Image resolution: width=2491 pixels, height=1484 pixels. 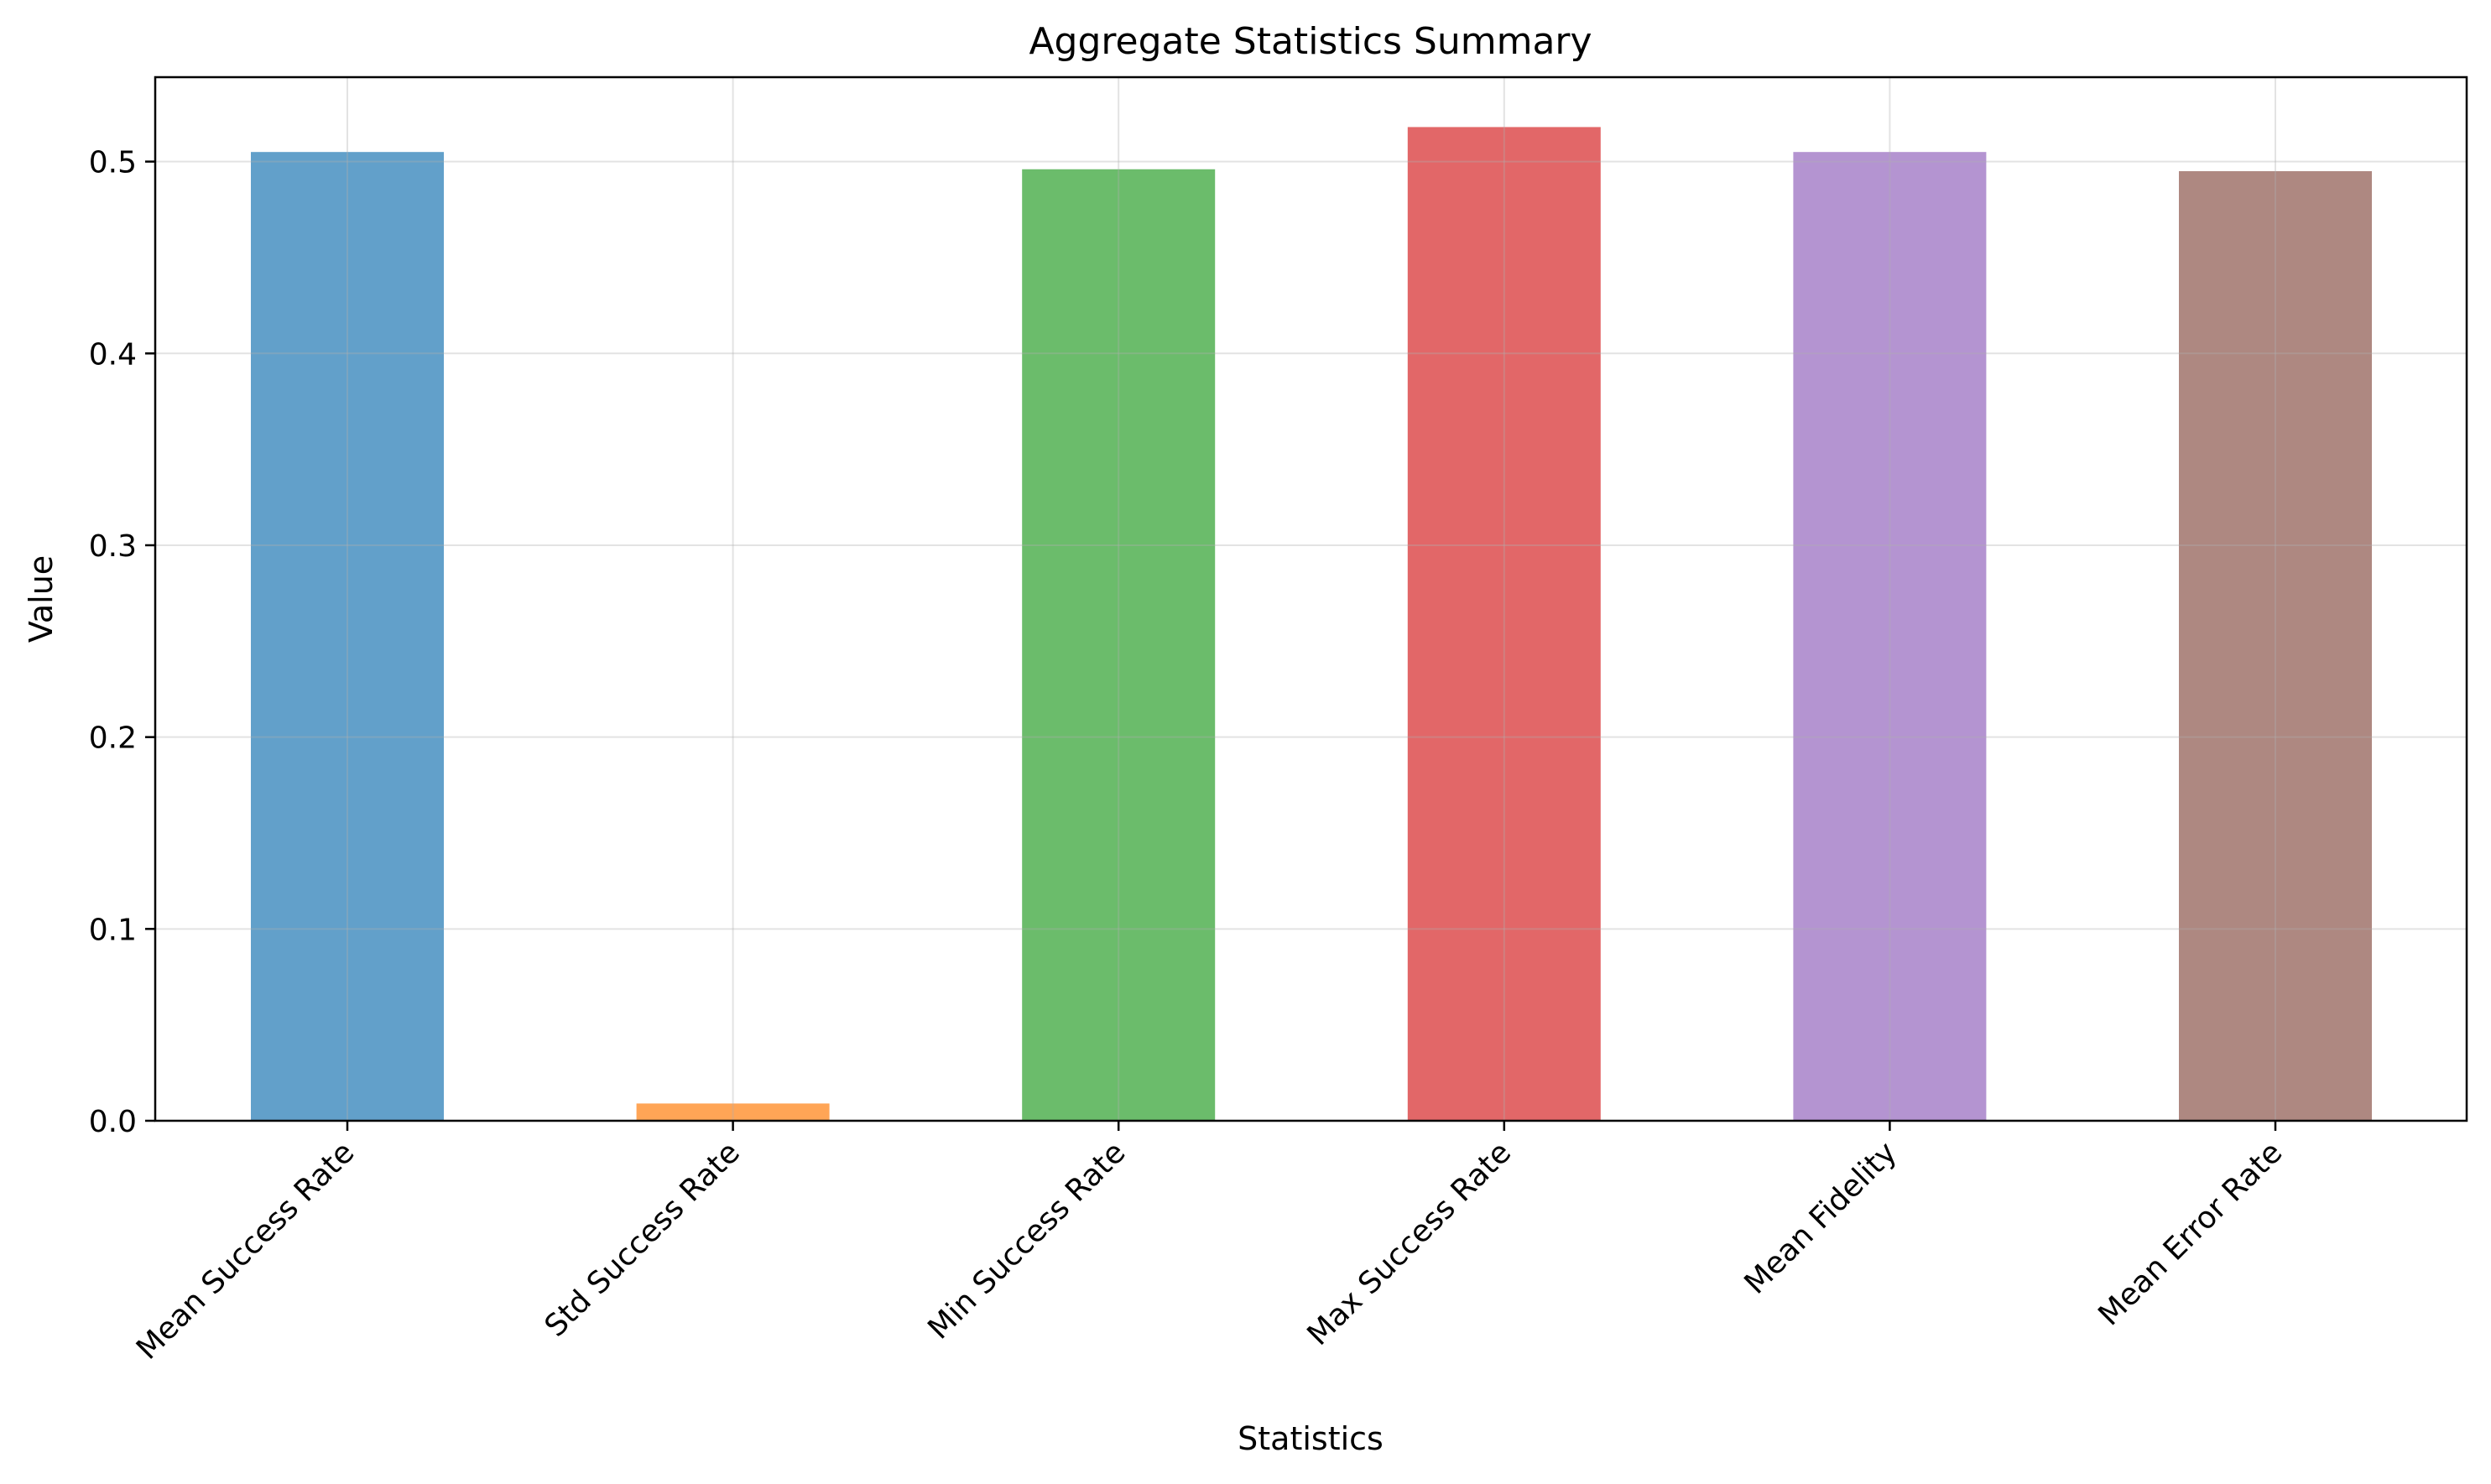 What do you see at coordinates (2276, 646) in the screenshot?
I see `bar-mean-error-rate` at bounding box center [2276, 646].